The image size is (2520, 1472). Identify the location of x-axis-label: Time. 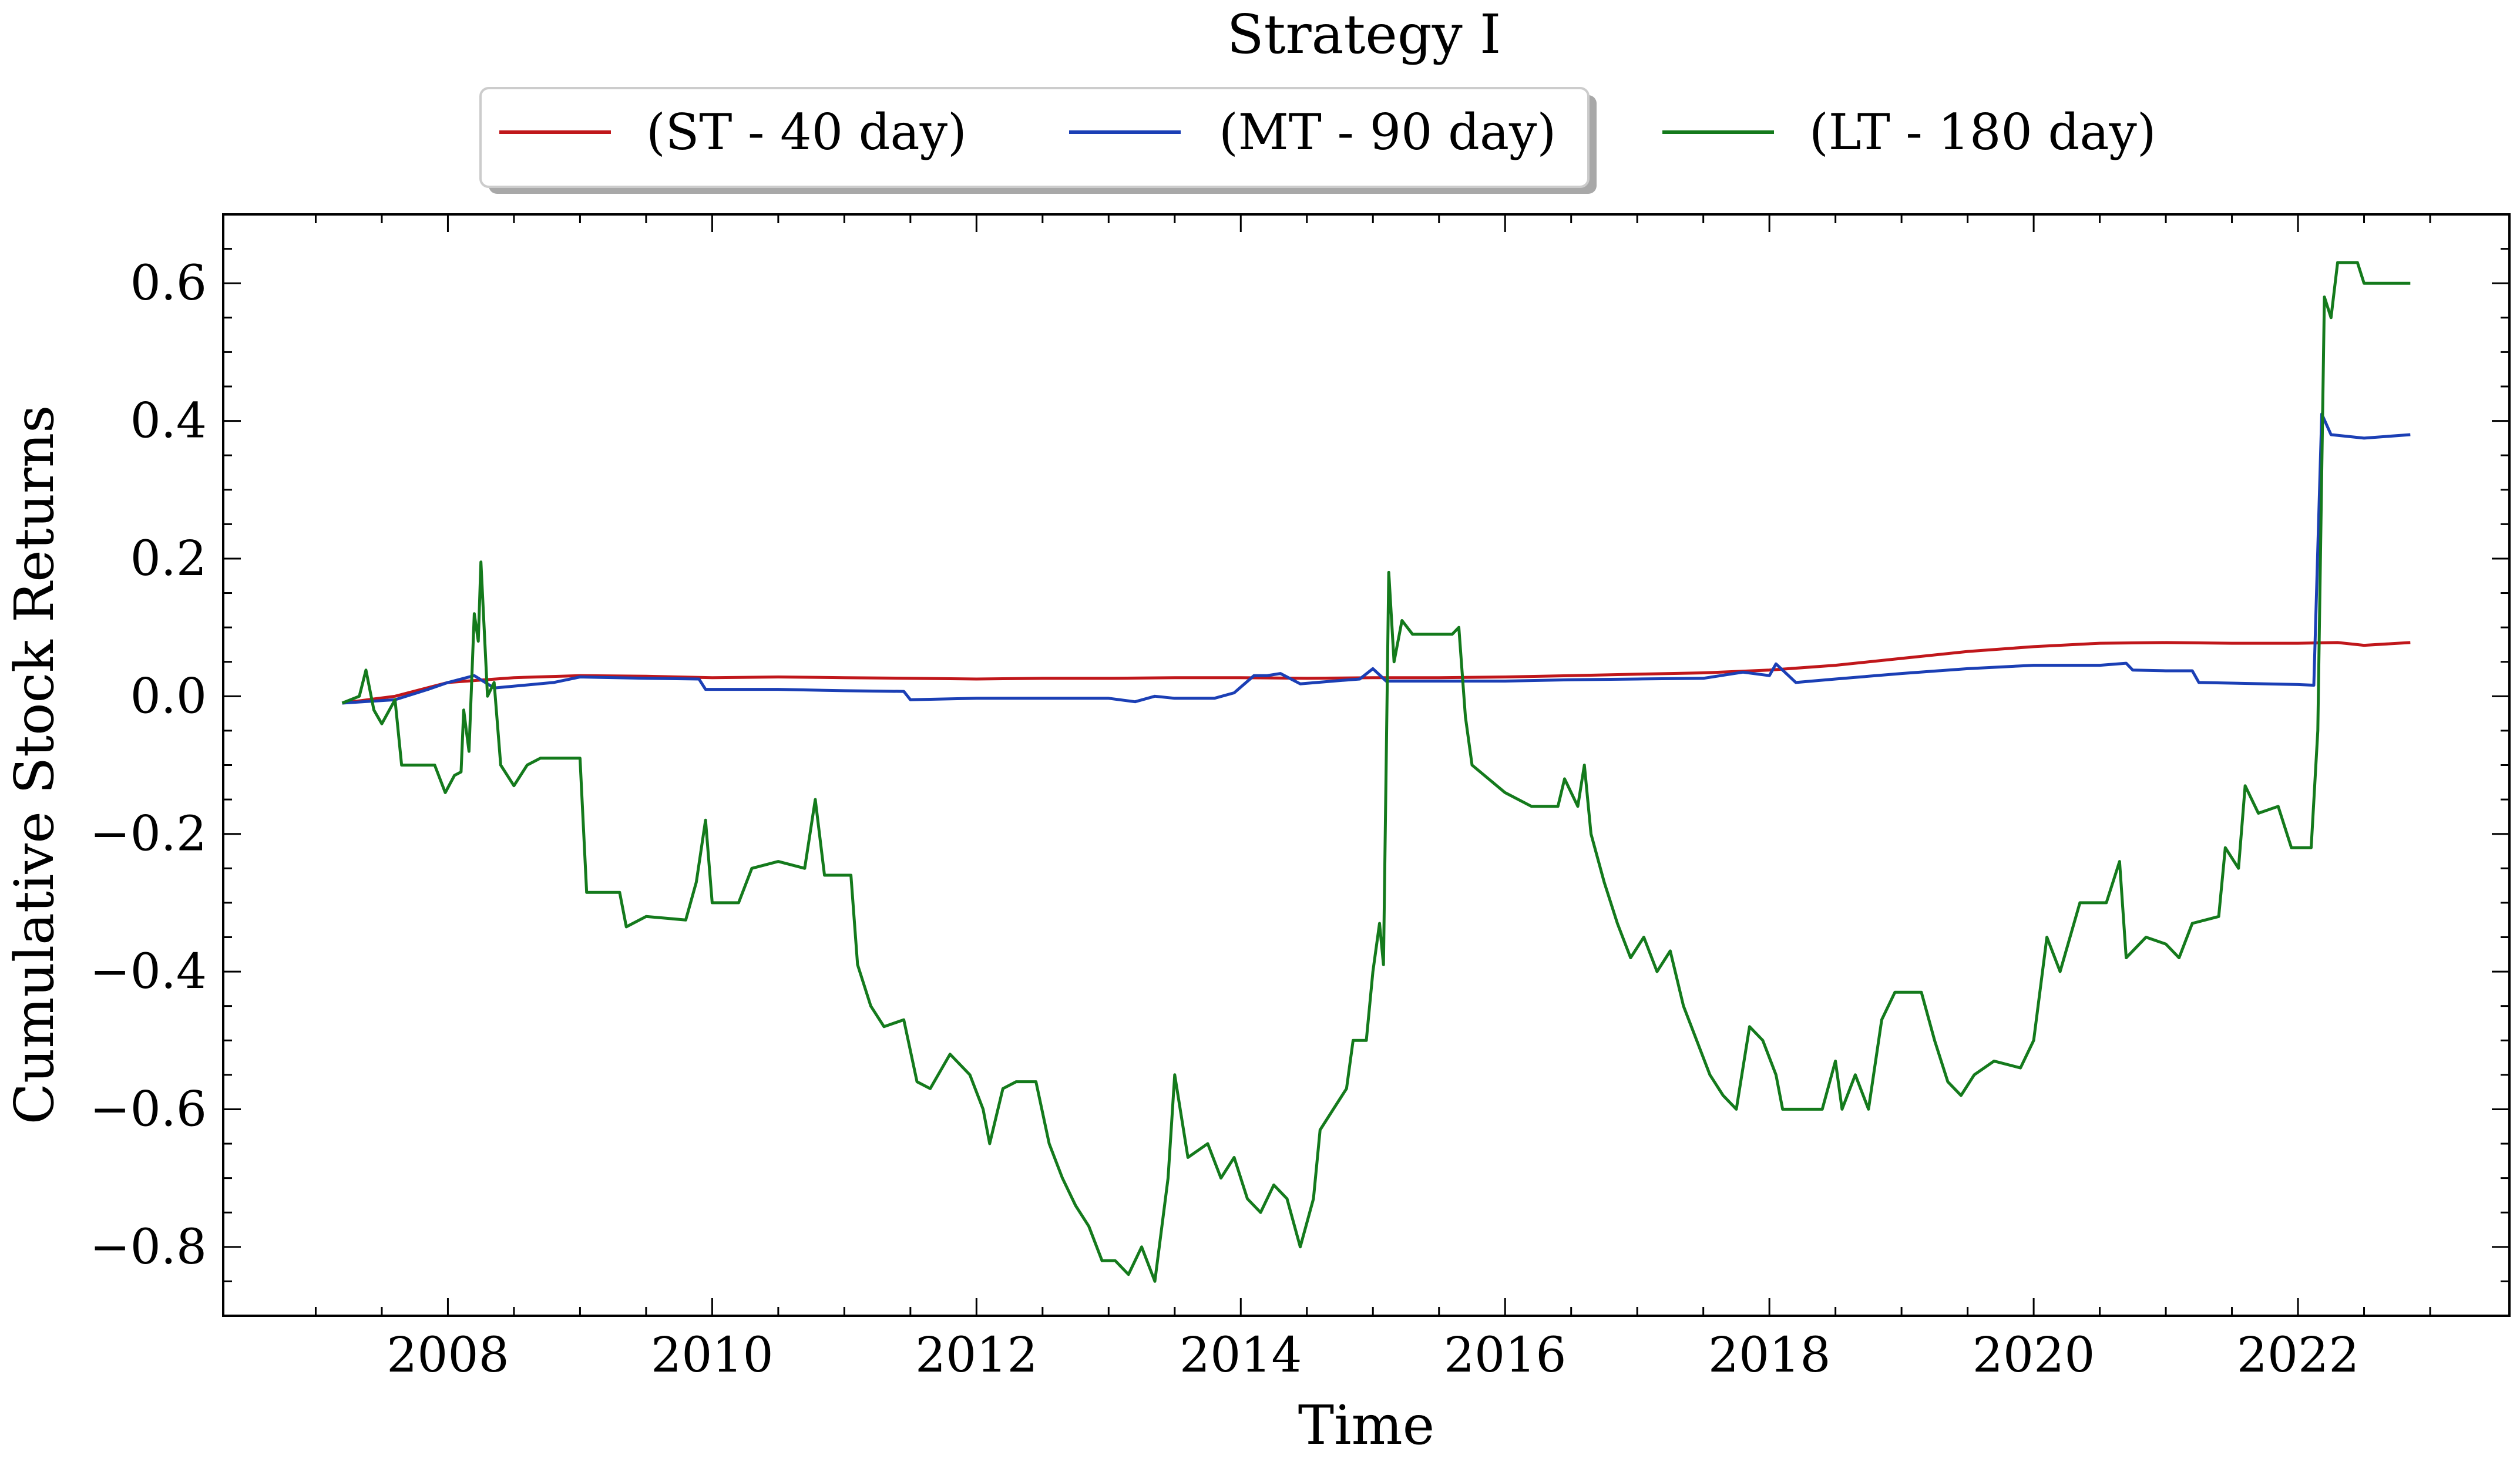
(1366, 1425).